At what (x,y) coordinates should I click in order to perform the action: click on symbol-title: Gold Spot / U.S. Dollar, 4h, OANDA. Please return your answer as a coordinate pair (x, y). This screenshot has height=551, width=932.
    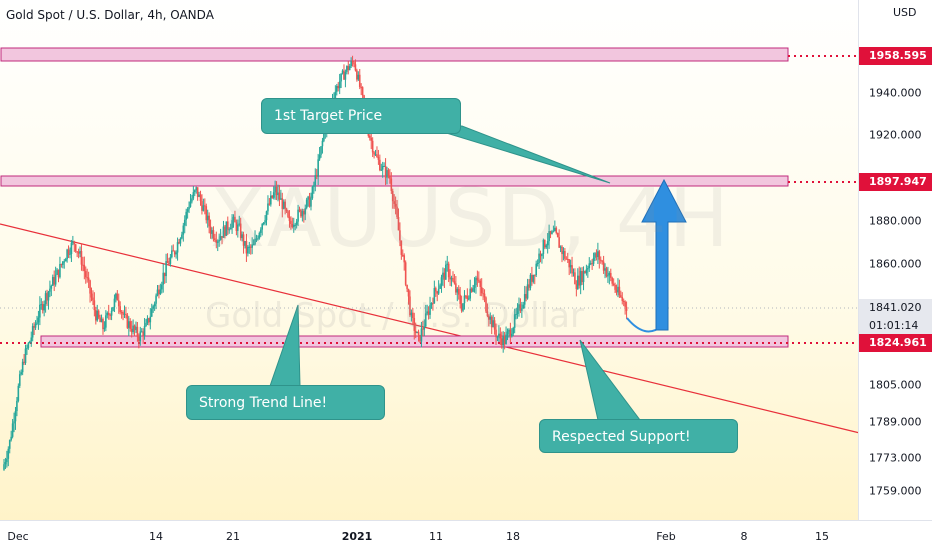
    Looking at the image, I should click on (110, 15).